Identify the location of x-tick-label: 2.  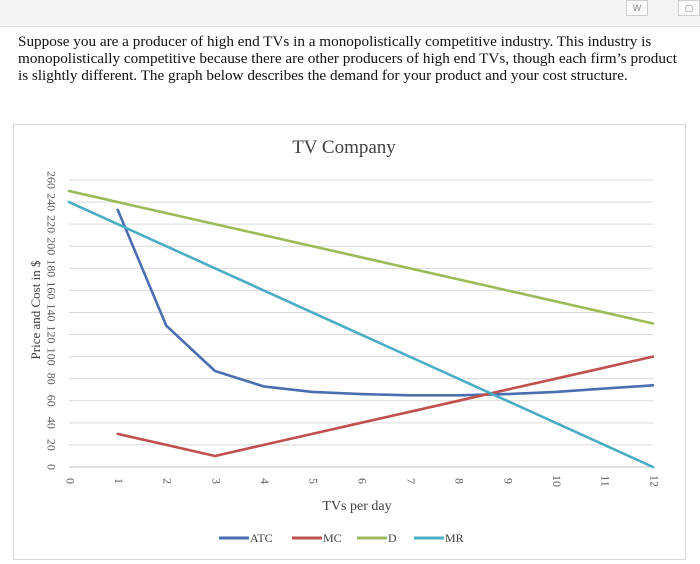
(168, 481).